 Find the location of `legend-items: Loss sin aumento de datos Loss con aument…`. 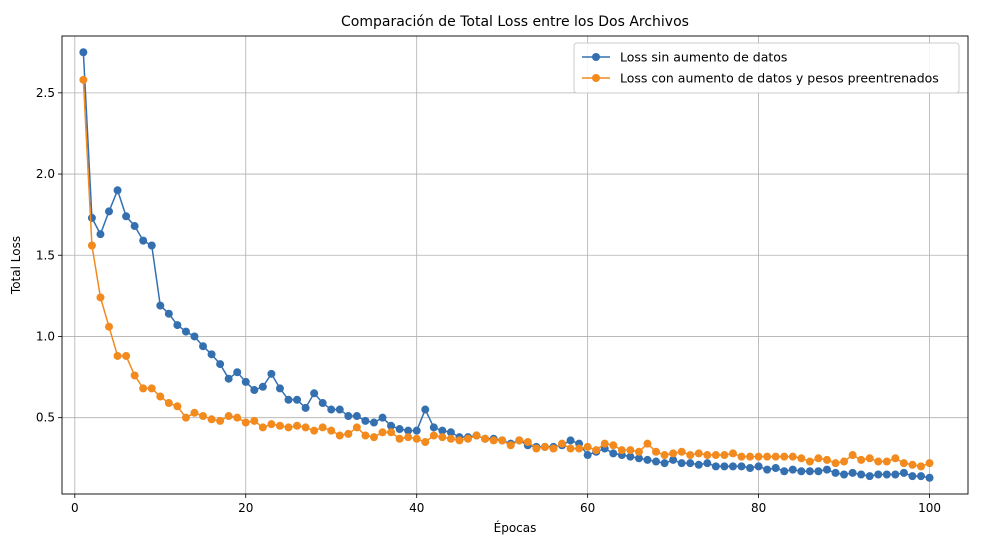

legend-items: Loss sin aumento de datos Loss con aument… is located at coordinates (760, 68).